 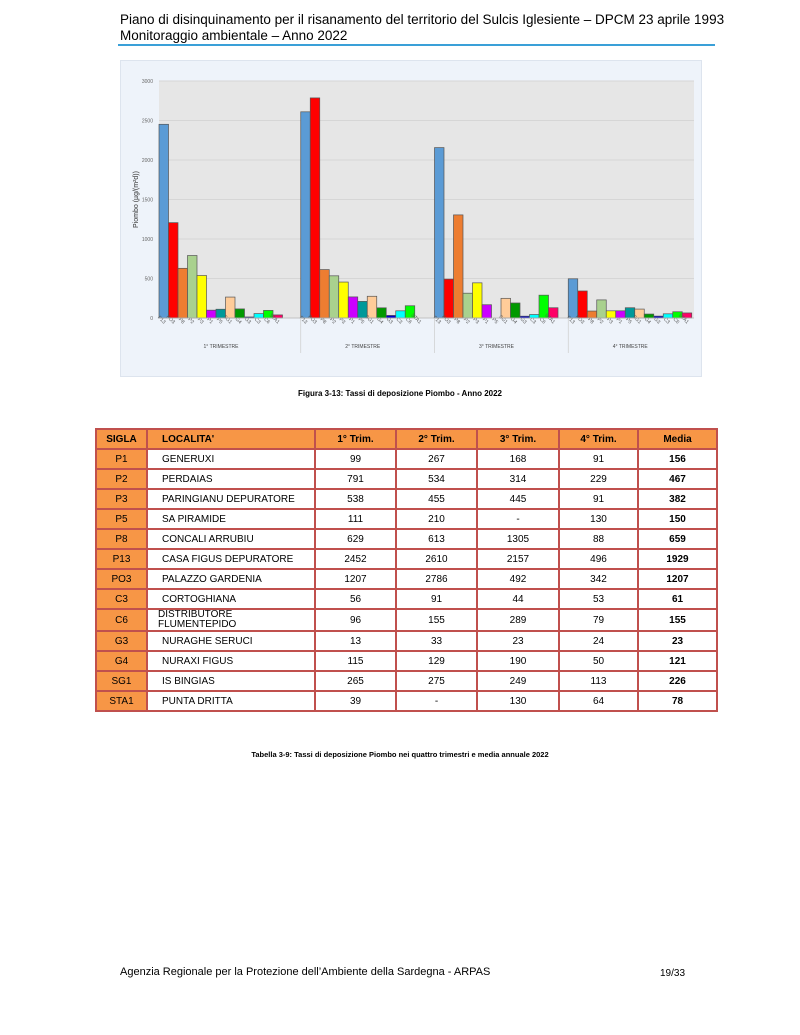 What do you see at coordinates (436, 439) in the screenshot?
I see `column-header: 2° Trim.` at bounding box center [436, 439].